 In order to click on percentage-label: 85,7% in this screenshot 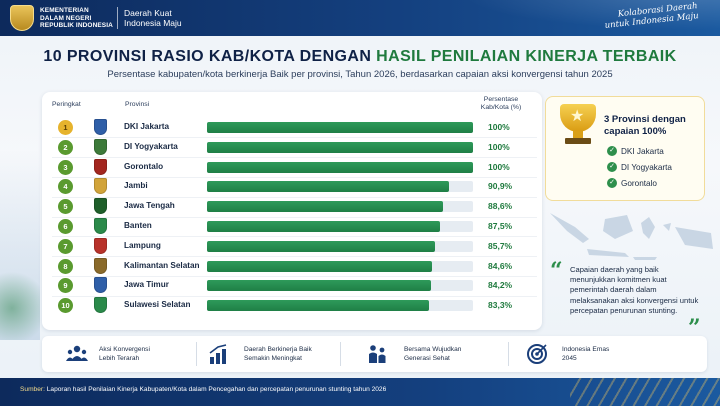, I will do `click(500, 245)`.